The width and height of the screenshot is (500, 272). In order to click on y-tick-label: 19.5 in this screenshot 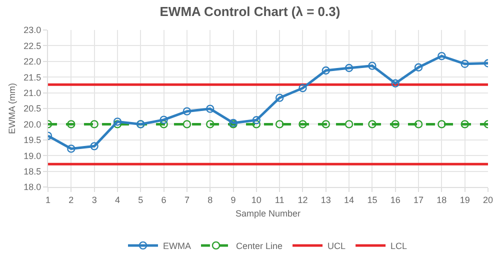, I will do `click(33, 140)`.